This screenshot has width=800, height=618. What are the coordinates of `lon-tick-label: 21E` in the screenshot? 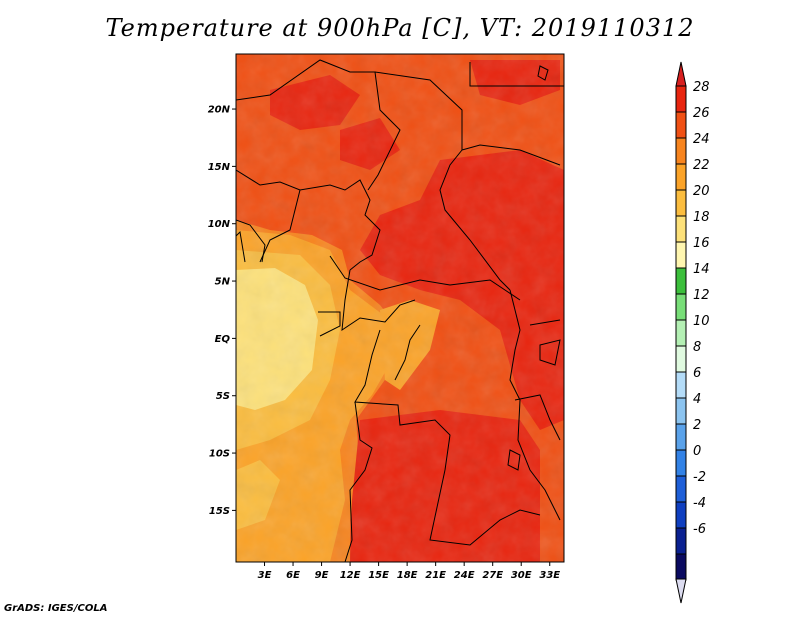 It's located at (435, 575).